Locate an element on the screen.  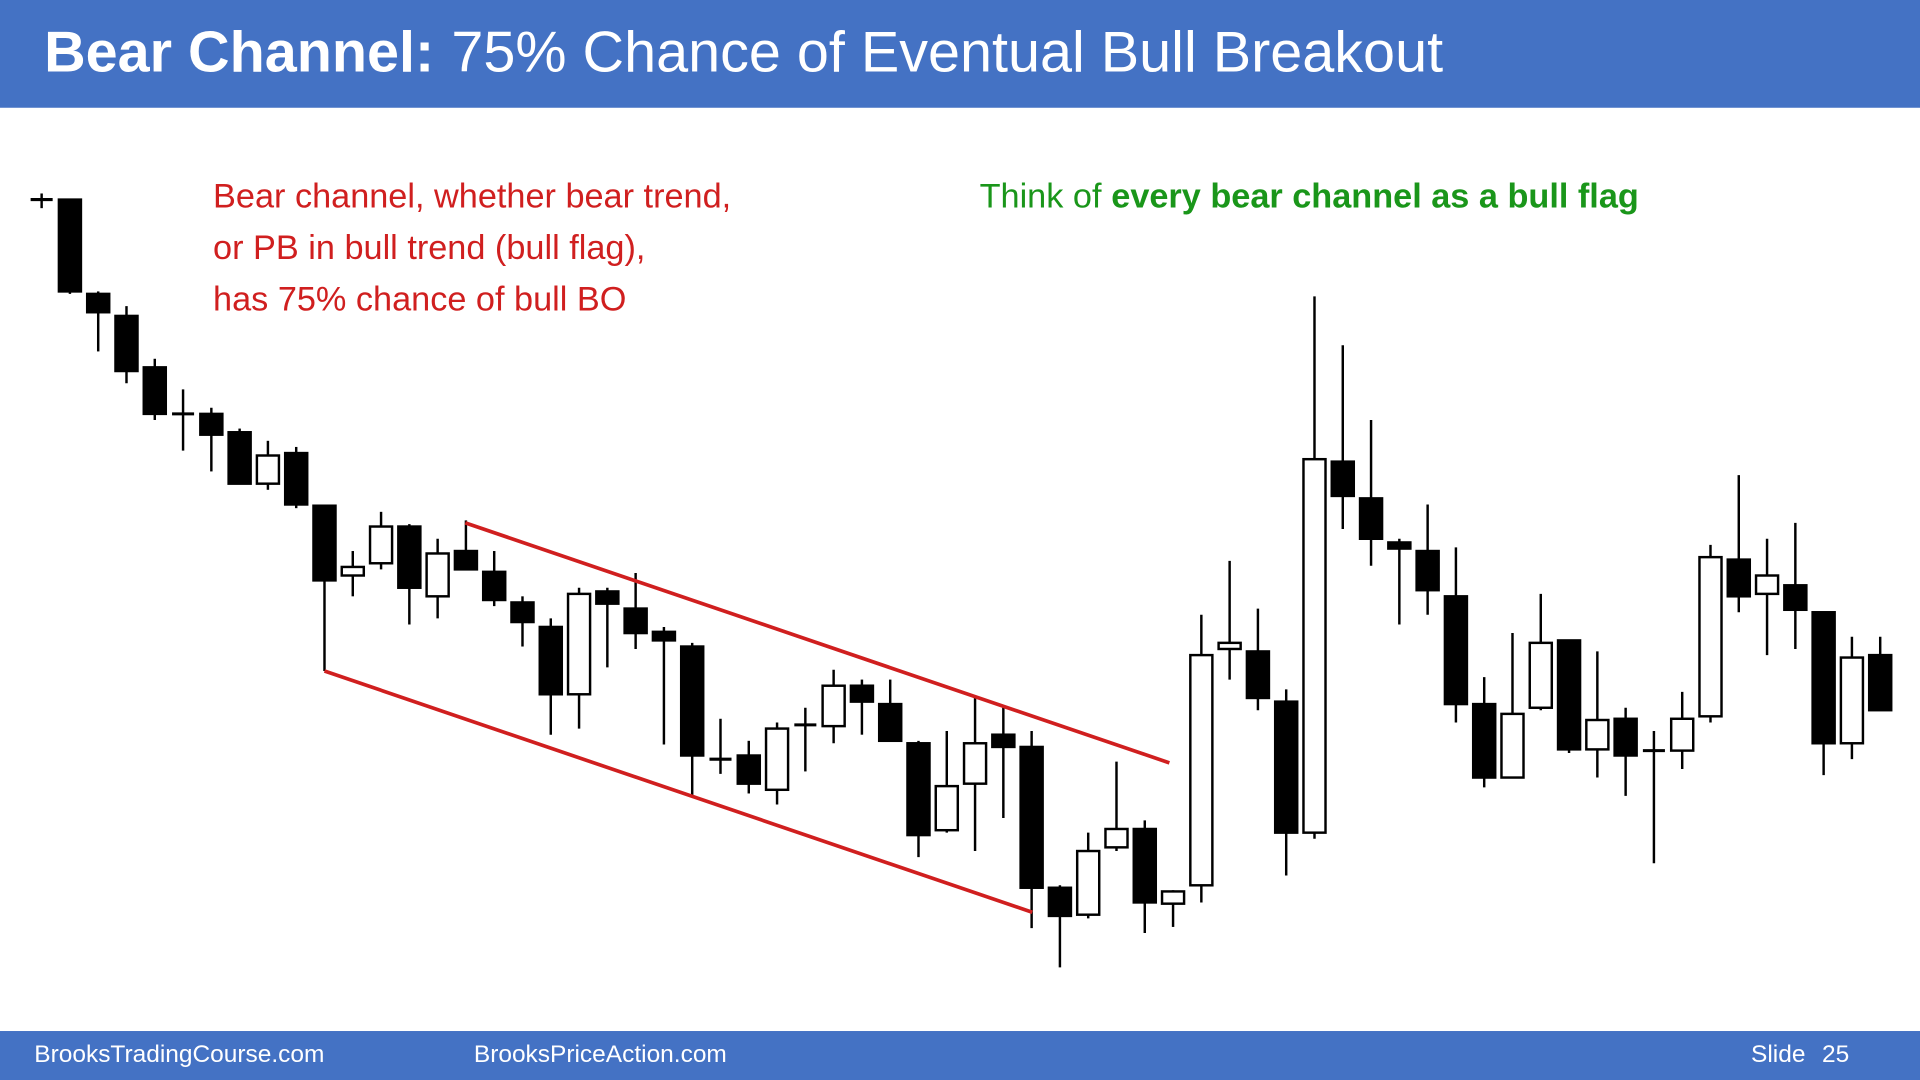
note-line: or PB in bull trend (bull flag), is located at coordinates (429, 248).